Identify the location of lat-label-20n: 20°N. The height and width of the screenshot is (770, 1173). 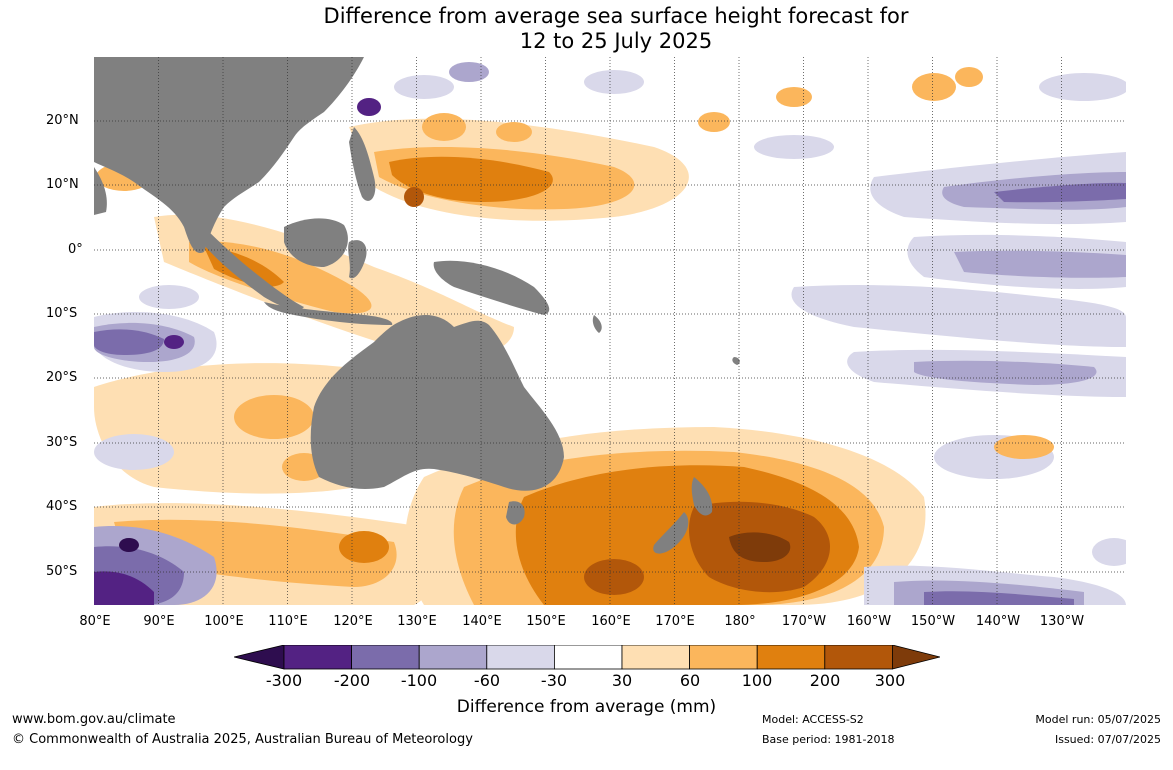
(62, 120).